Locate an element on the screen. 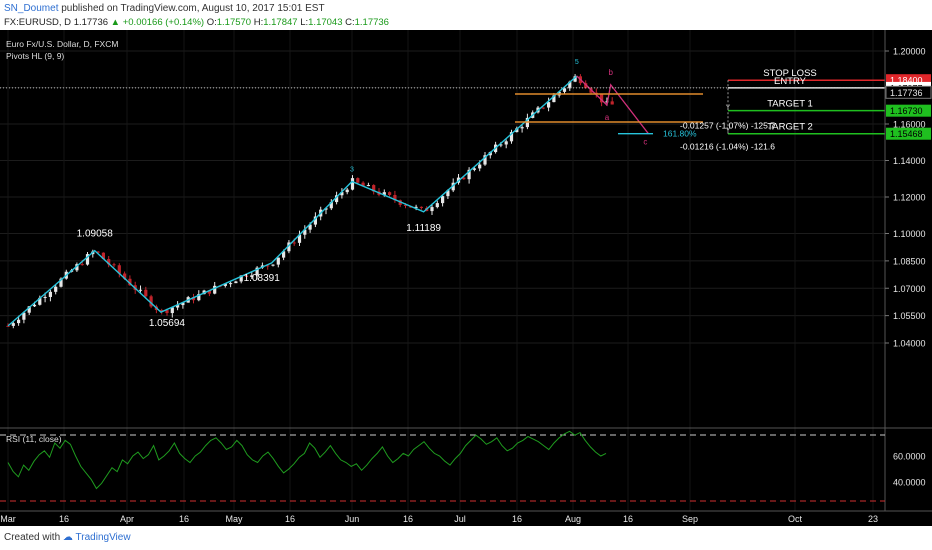 The height and width of the screenshot is (550, 932). price-tag-label: 1.17736 is located at coordinates (906, 93).